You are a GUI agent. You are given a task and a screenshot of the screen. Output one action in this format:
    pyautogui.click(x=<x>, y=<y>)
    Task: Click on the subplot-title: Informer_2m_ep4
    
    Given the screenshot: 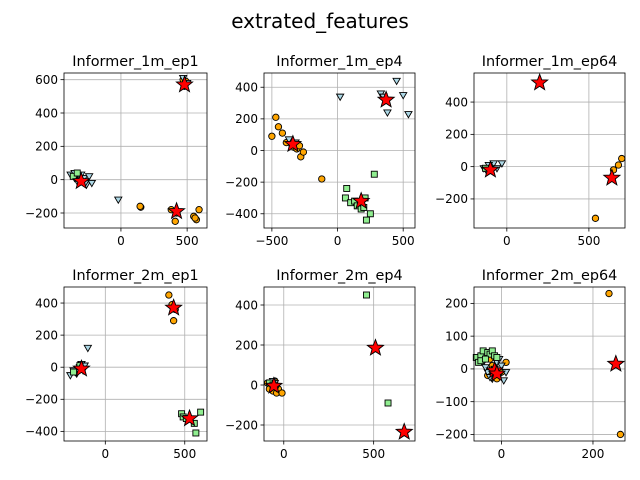 What is the action you would take?
    pyautogui.click(x=339, y=276)
    